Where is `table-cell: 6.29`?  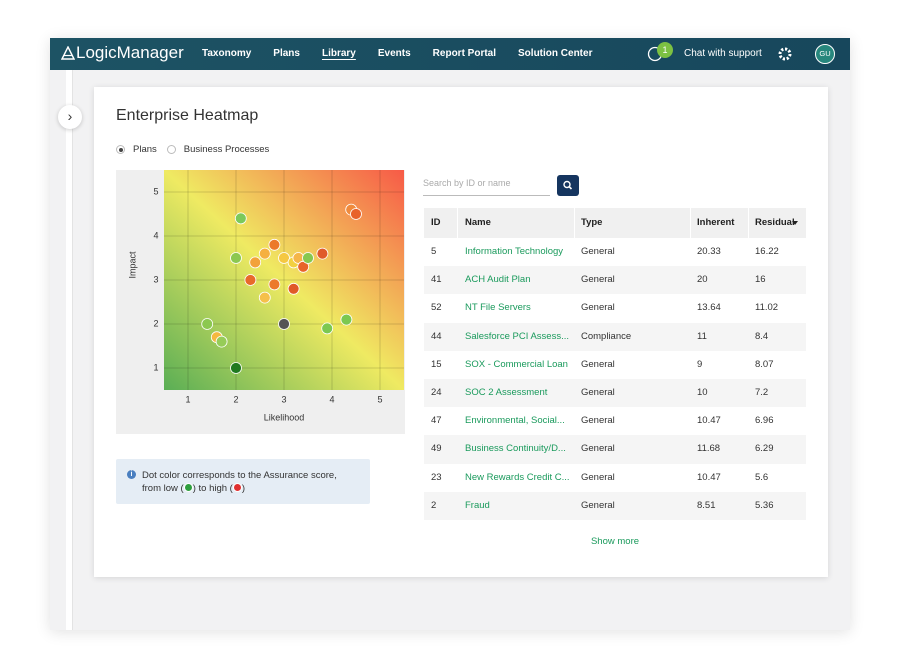
table-cell: 6.29 is located at coordinates (764, 449).